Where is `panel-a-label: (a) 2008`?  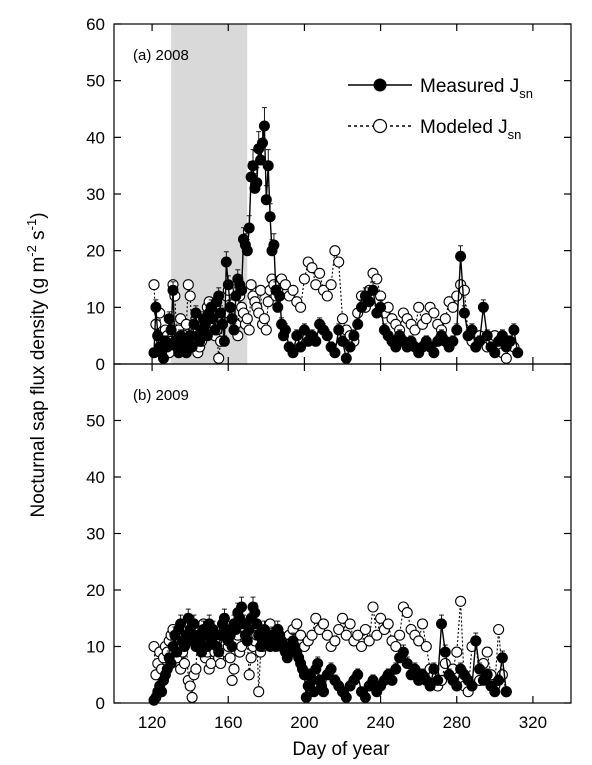 panel-a-label: (a) 2008 is located at coordinates (161, 55).